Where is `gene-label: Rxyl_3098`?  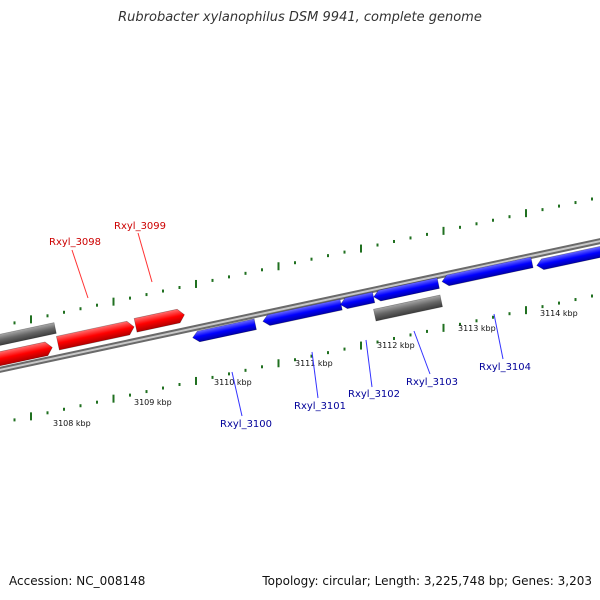
gene-label: Rxyl_3098 is located at coordinates (75, 242).